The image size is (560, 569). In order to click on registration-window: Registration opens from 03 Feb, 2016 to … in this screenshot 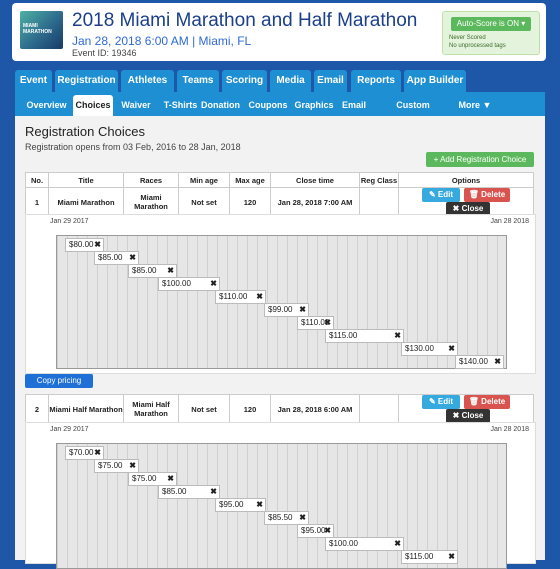, I will do `click(133, 147)`.